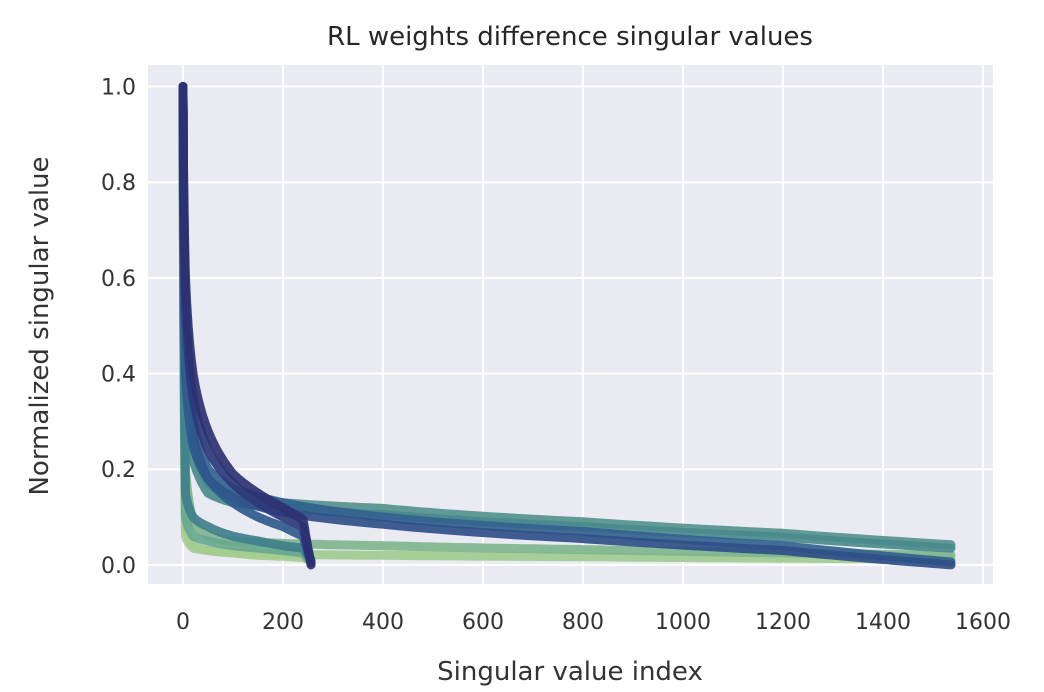  I want to click on x-tick-label: 1400, so click(883, 622).